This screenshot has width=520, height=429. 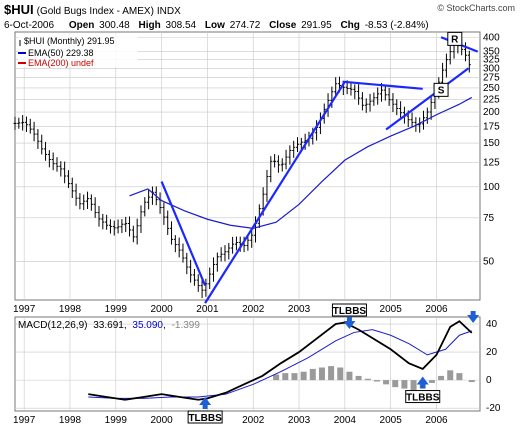 I want to click on low-value: 274.72, so click(x=245, y=25).